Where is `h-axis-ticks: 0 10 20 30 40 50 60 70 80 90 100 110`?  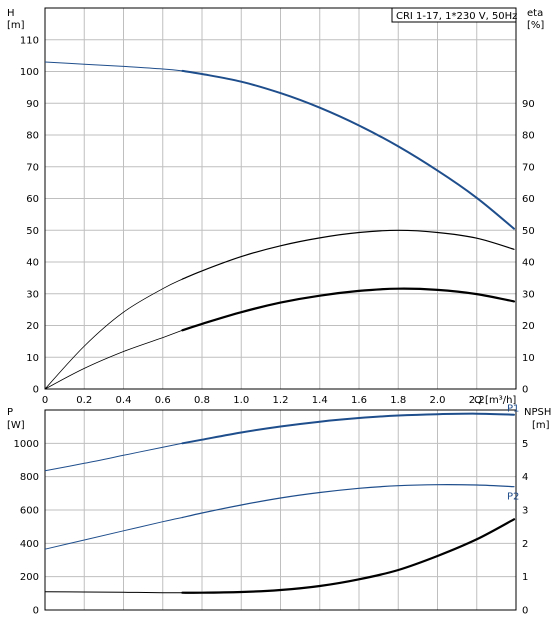 h-axis-ticks: 0 10 20 30 40 50 60 70 80 90 100 110 is located at coordinates (29, 215).